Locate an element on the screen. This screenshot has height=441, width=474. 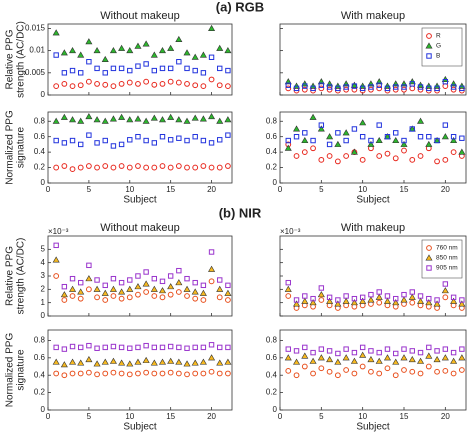
y-tick-label: 0.6 is located at coordinates (272, 136).